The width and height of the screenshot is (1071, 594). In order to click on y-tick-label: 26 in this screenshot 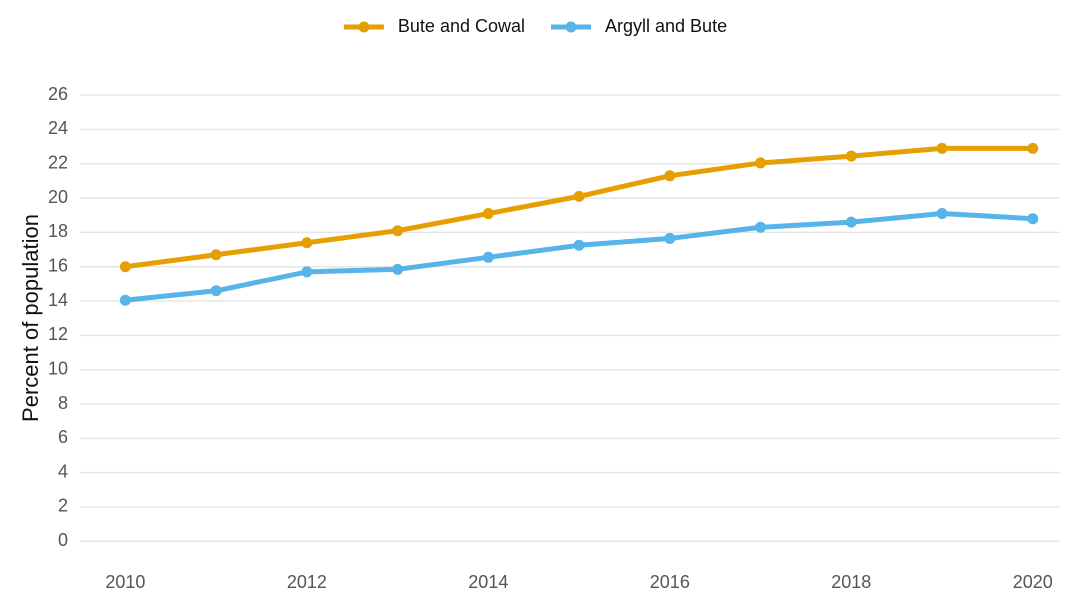, I will do `click(58, 94)`.